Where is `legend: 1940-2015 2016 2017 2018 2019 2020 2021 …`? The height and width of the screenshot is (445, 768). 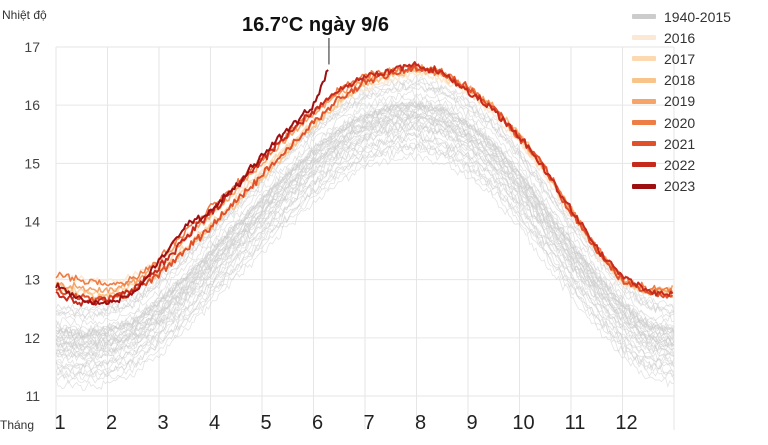
legend: 1940-2015 2016 2017 2018 2019 2020 2021 … is located at coordinates (681, 101).